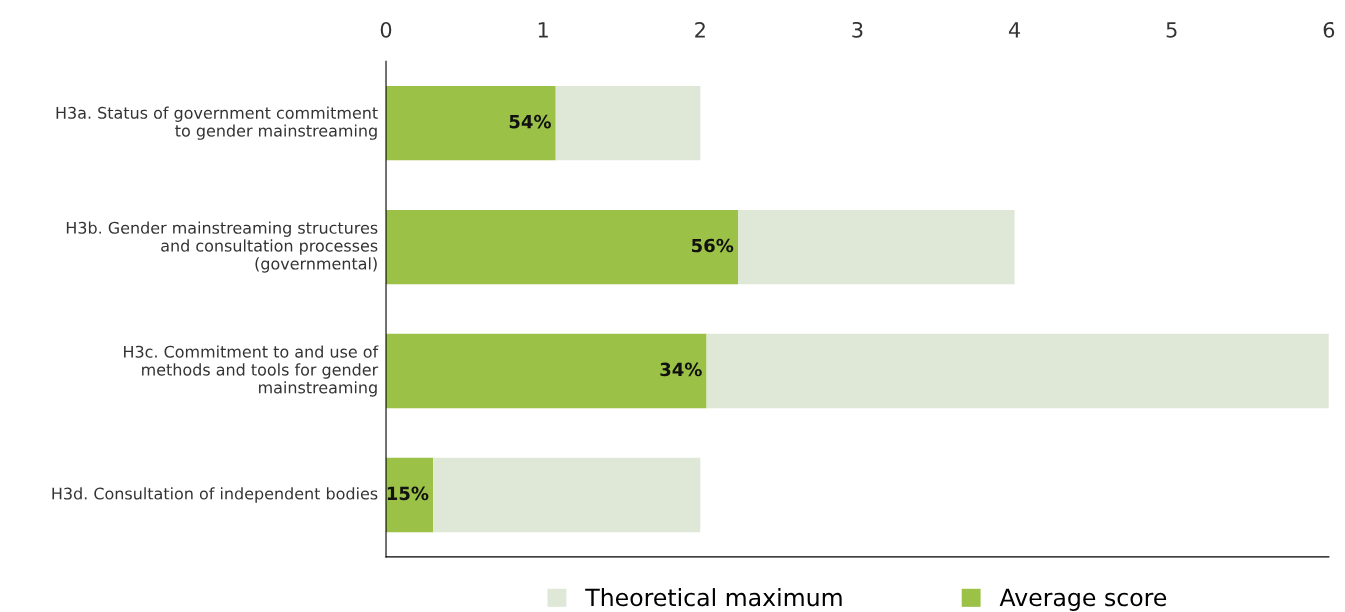 The image size is (1345, 612). Describe the element at coordinates (681, 369) in the screenshot. I see `annotation: 34%` at that location.